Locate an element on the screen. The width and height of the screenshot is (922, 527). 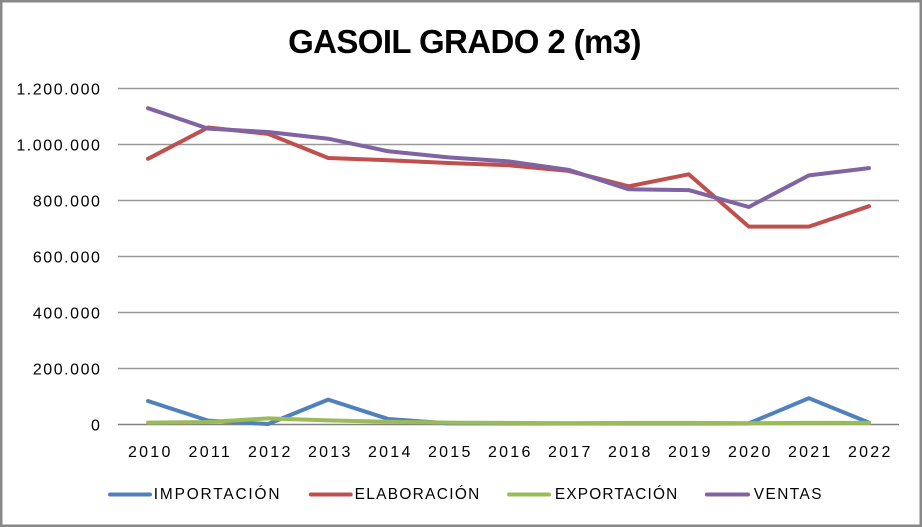
svg-text: 2017 is located at coordinates (570, 452).